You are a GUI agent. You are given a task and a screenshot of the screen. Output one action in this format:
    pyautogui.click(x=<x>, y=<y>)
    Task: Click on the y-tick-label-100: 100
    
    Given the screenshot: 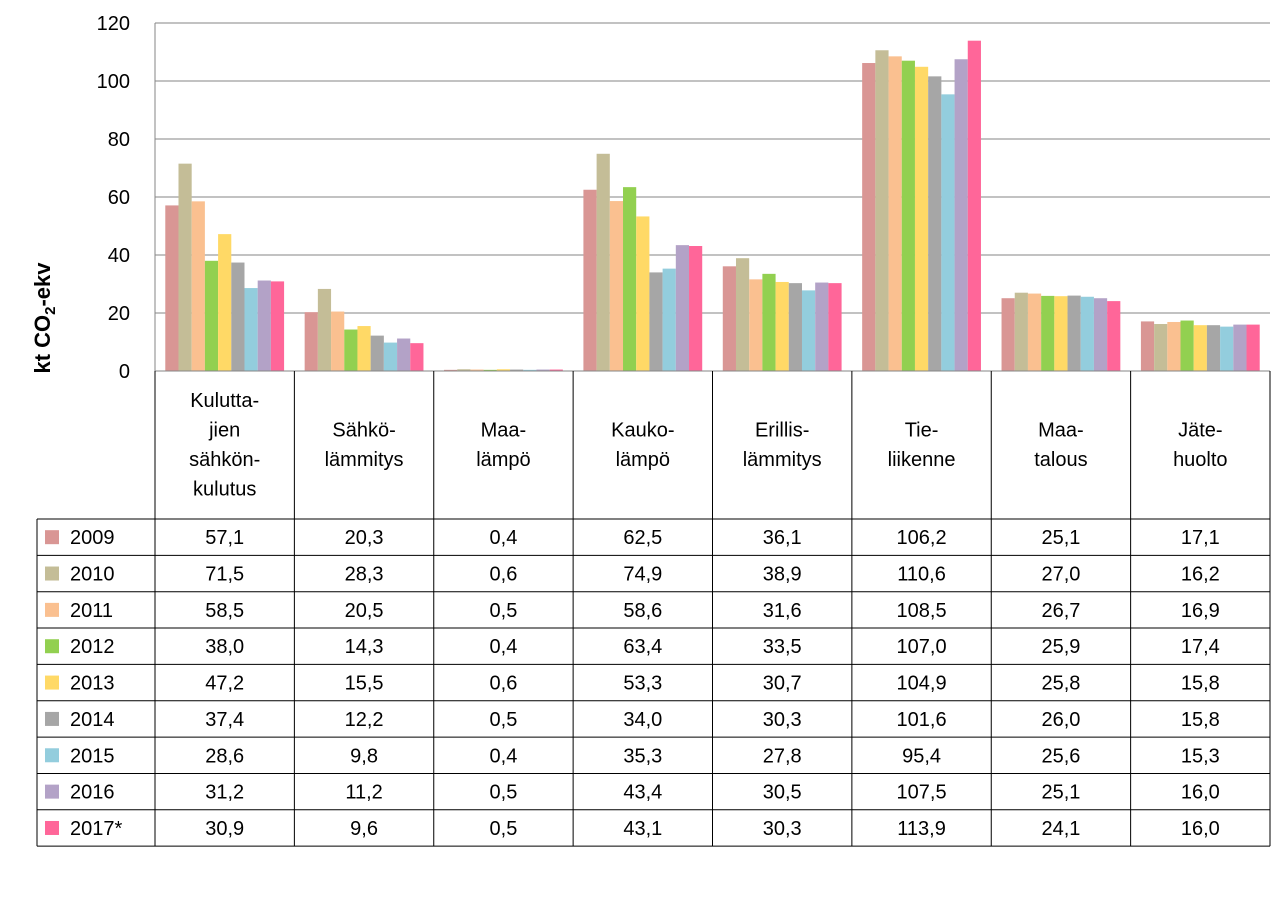 What is the action you would take?
    pyautogui.click(x=113, y=82)
    